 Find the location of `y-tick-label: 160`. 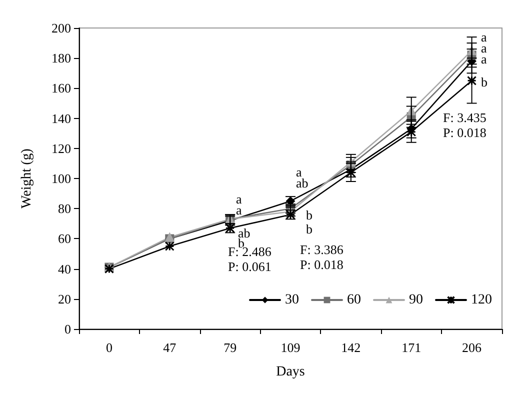

y-tick-label: 160 is located at coordinates (61, 88).